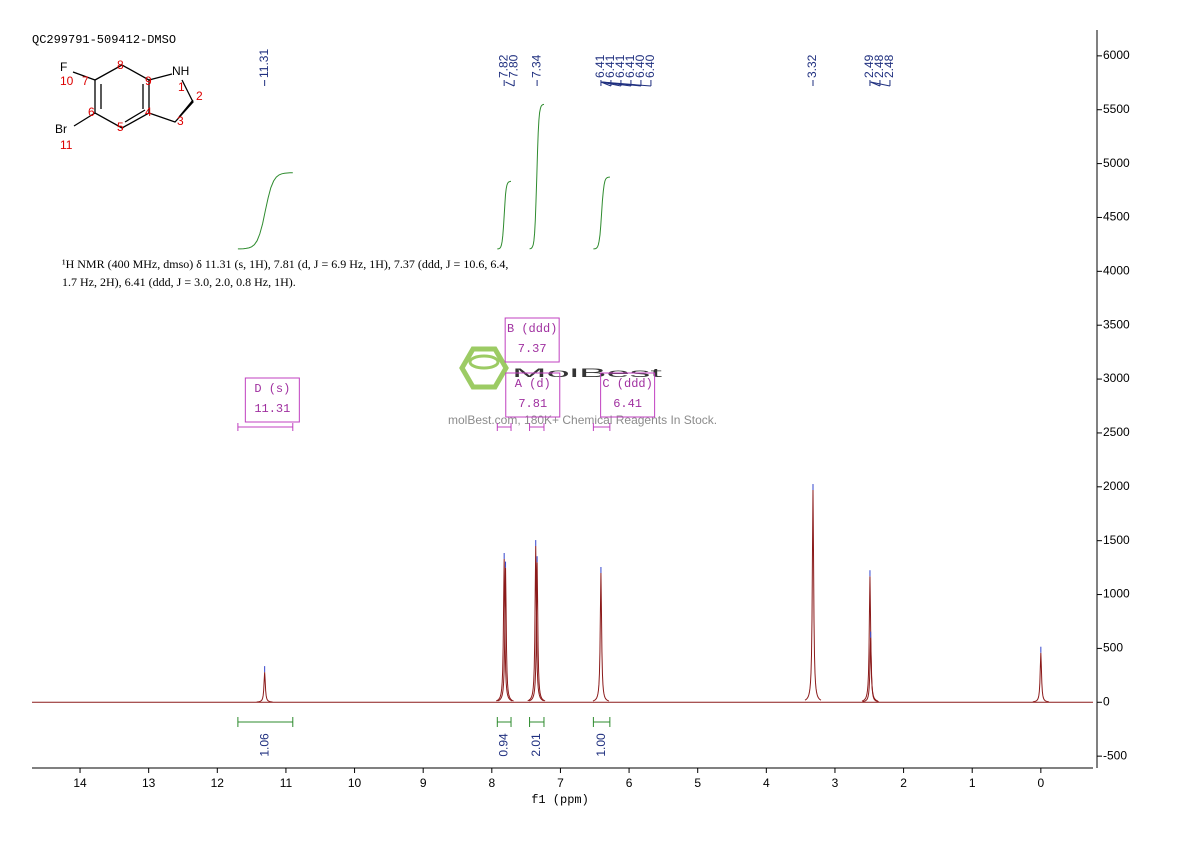 The width and height of the screenshot is (1190, 841). Describe the element at coordinates (503, 745) in the screenshot. I see `integral-label: 0.94` at that location.